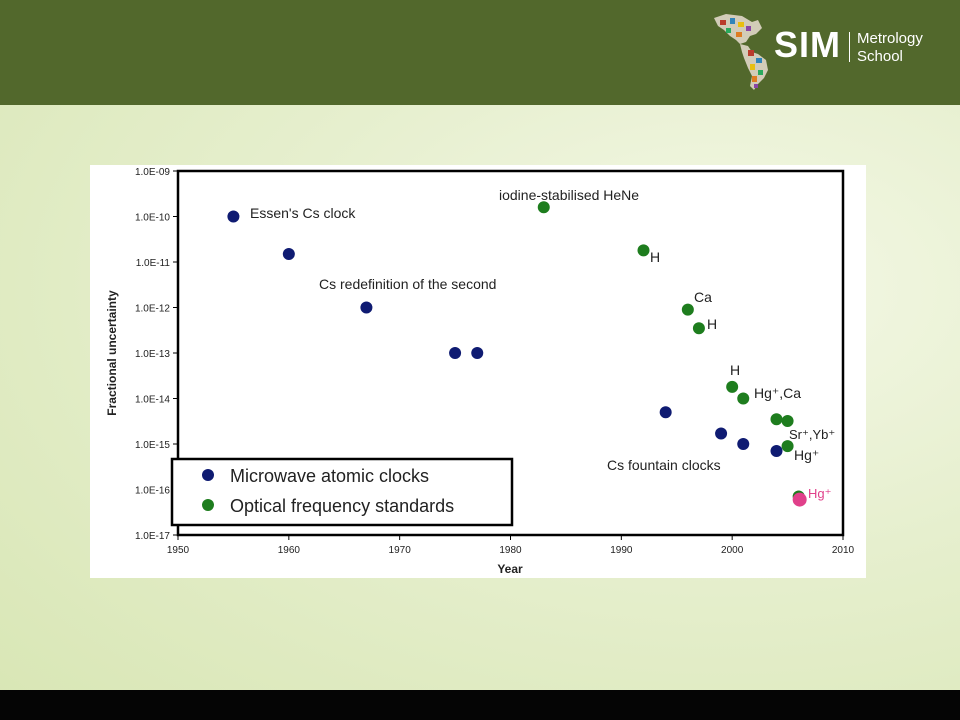  I want to click on x-tick-label: 1980, so click(510, 550).